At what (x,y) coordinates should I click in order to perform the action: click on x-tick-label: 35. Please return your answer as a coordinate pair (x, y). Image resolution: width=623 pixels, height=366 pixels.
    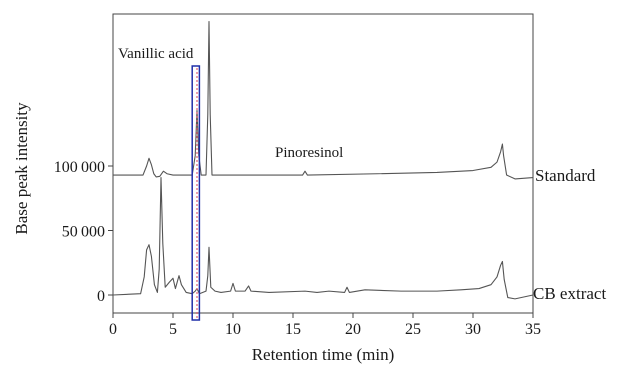
    Looking at the image, I should click on (533, 329).